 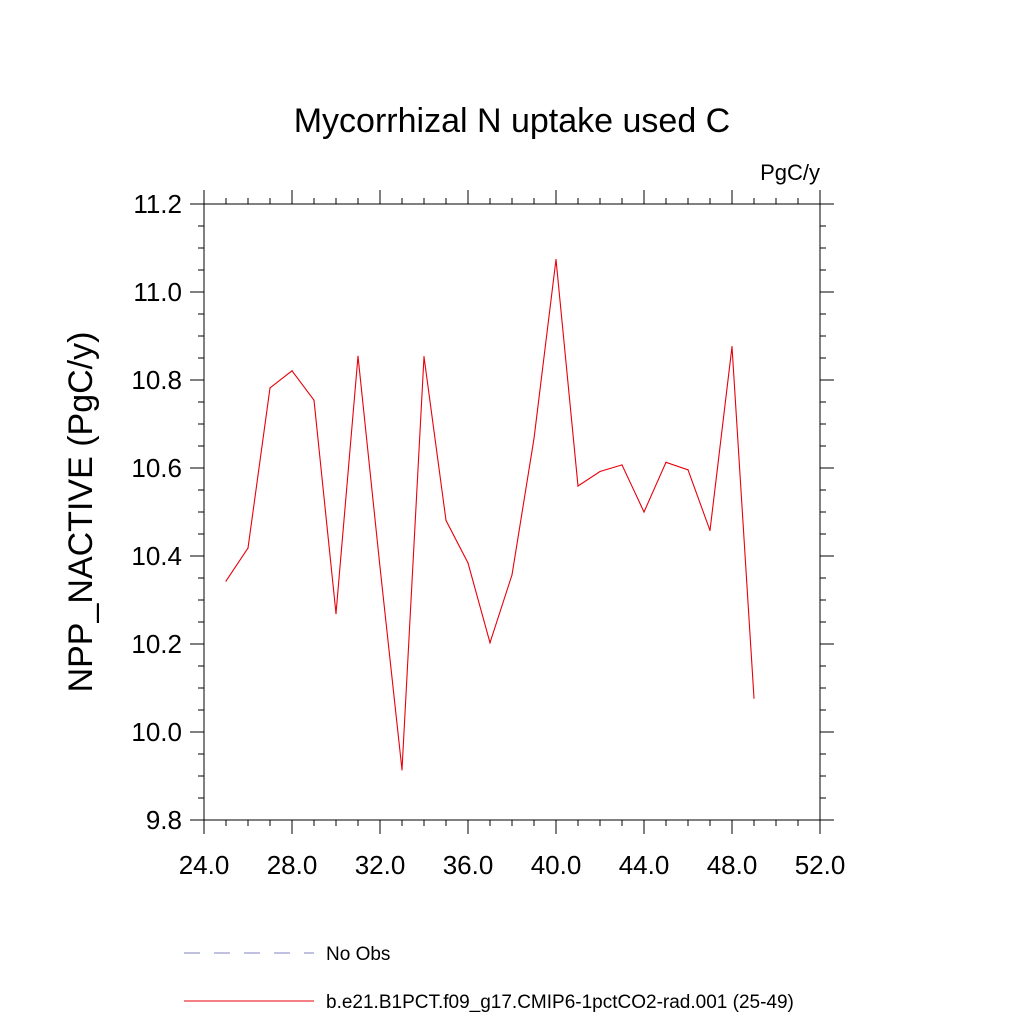 What do you see at coordinates (512, 121) in the screenshot?
I see `chart-title: Mycorrhizal N uptake used C` at bounding box center [512, 121].